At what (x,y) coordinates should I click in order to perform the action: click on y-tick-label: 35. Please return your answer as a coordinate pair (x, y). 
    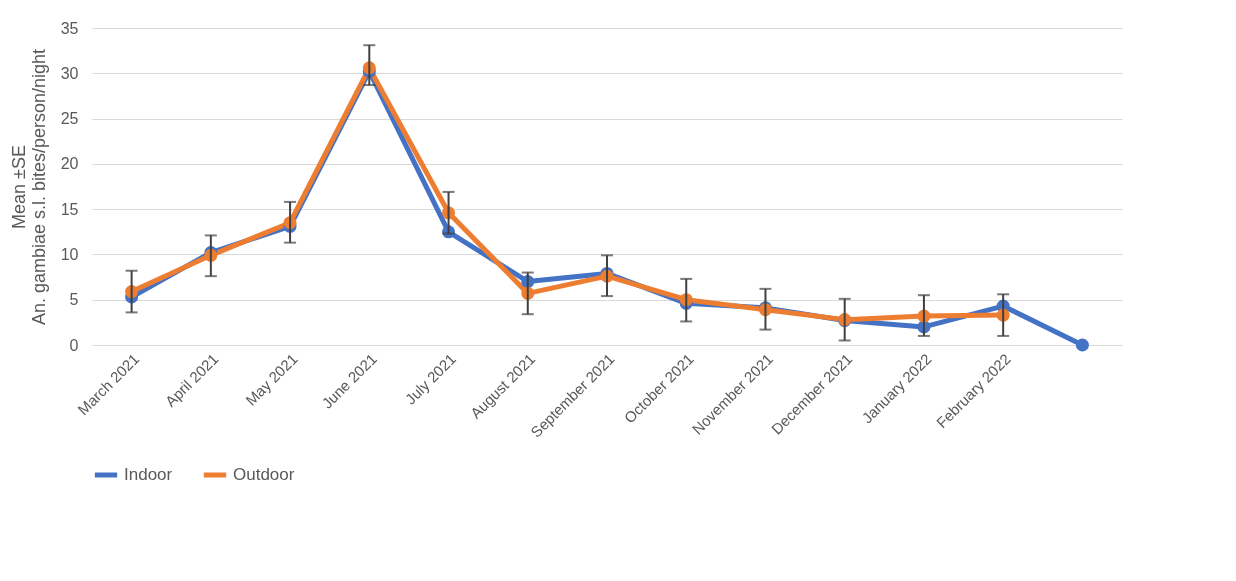
    Looking at the image, I should click on (69, 28).